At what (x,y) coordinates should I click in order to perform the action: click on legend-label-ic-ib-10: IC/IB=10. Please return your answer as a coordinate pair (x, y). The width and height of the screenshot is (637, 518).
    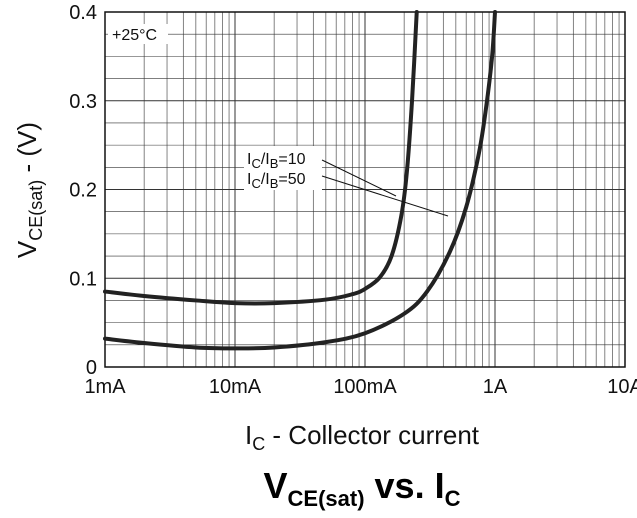
    Looking at the image, I should click on (276, 161).